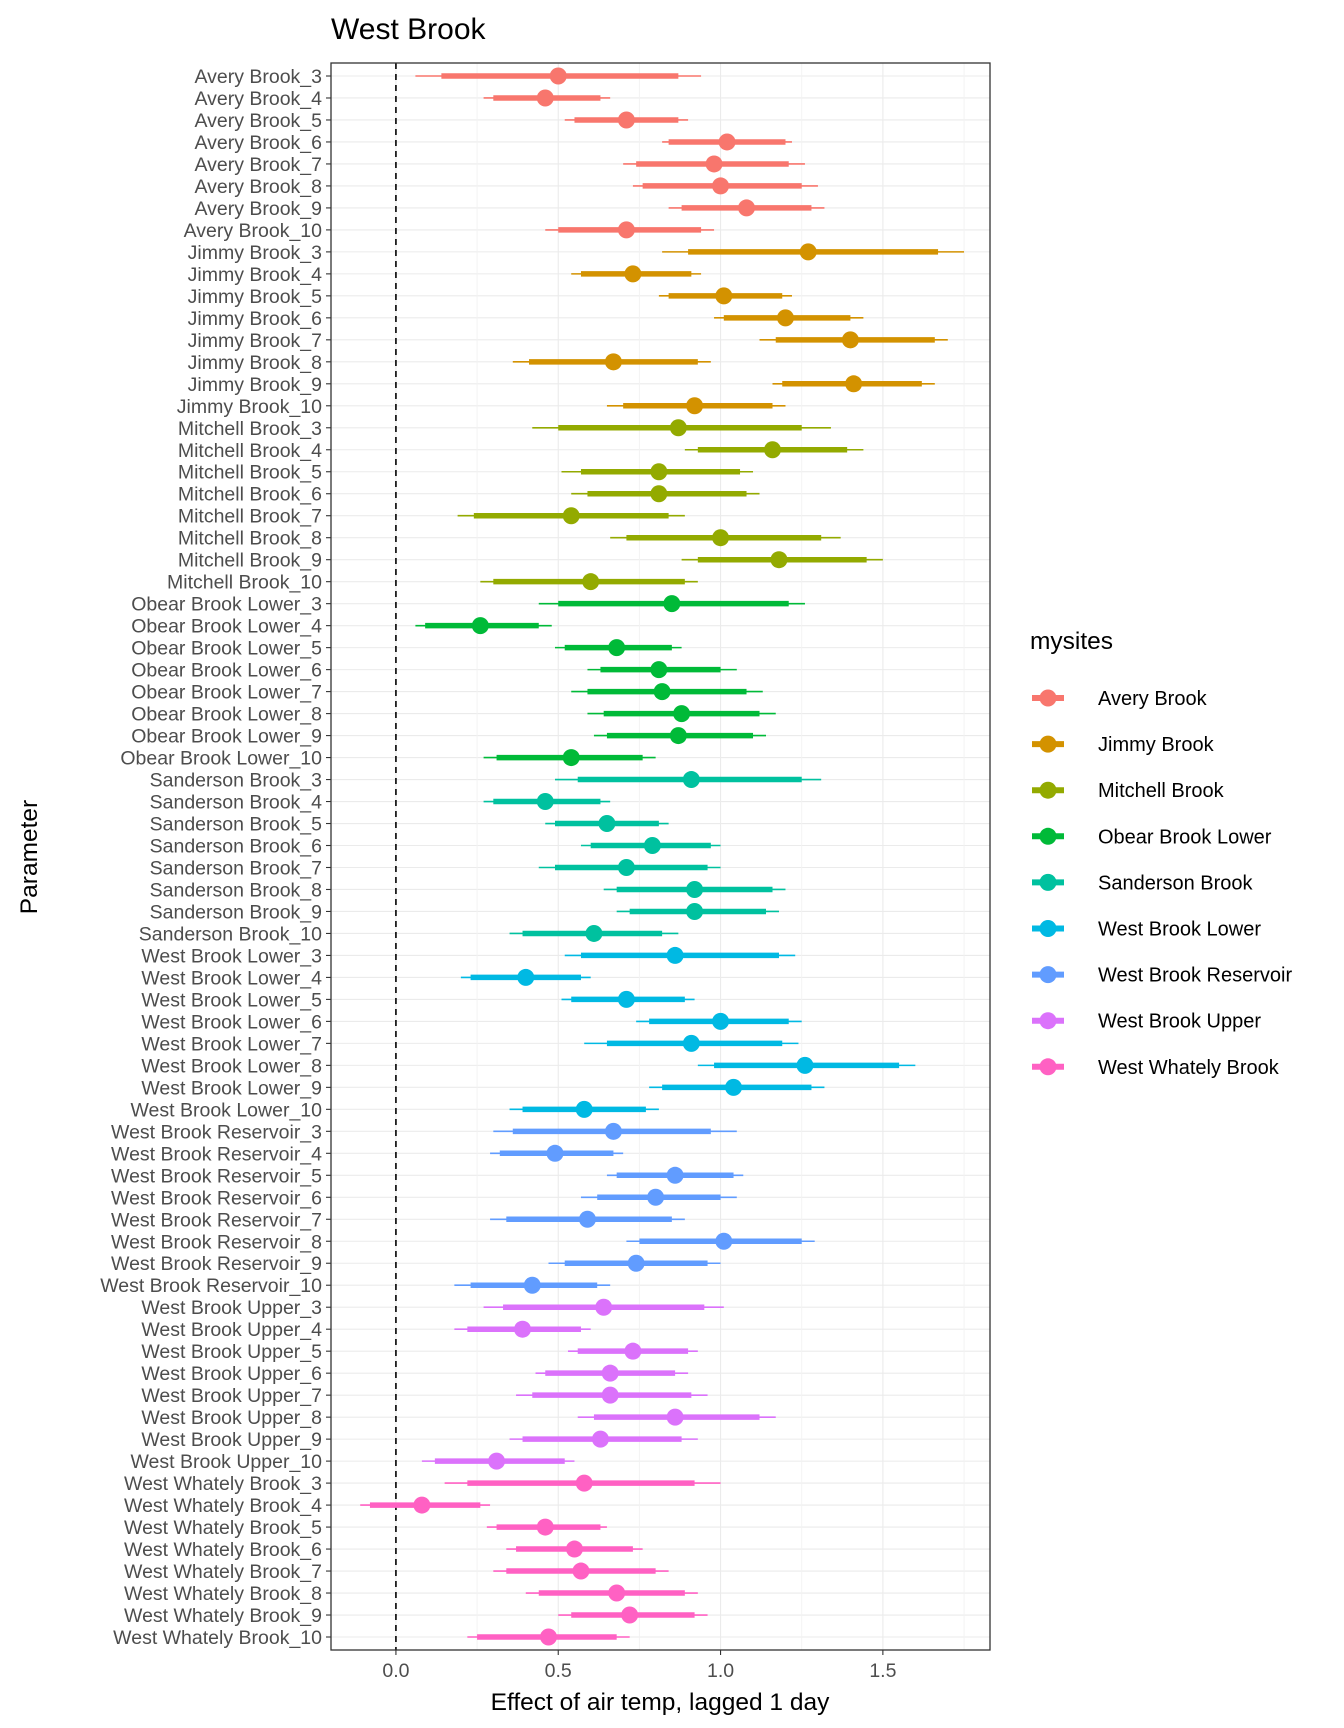 The height and width of the screenshot is (1728, 1344). Describe the element at coordinates (216, 1154) in the screenshot. I see `y-tick-label: West Brook Reservoir_4` at that location.